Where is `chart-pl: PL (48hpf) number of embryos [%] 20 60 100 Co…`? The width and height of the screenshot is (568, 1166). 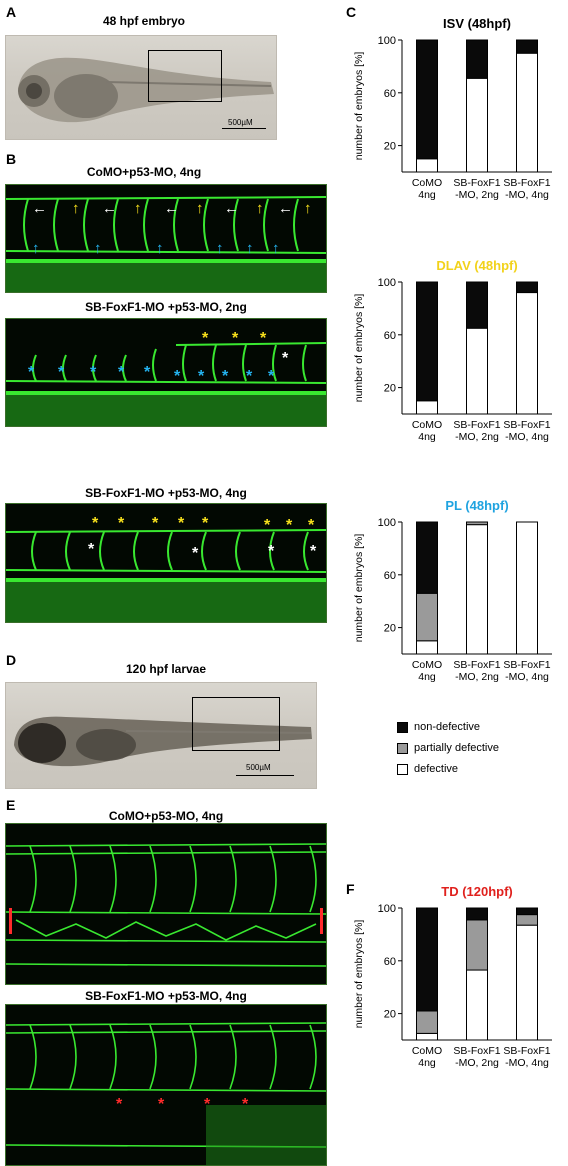 chart-pl: PL (48hpf) number of embryos [%] 20 60 100 Co… is located at coordinates (452, 590).